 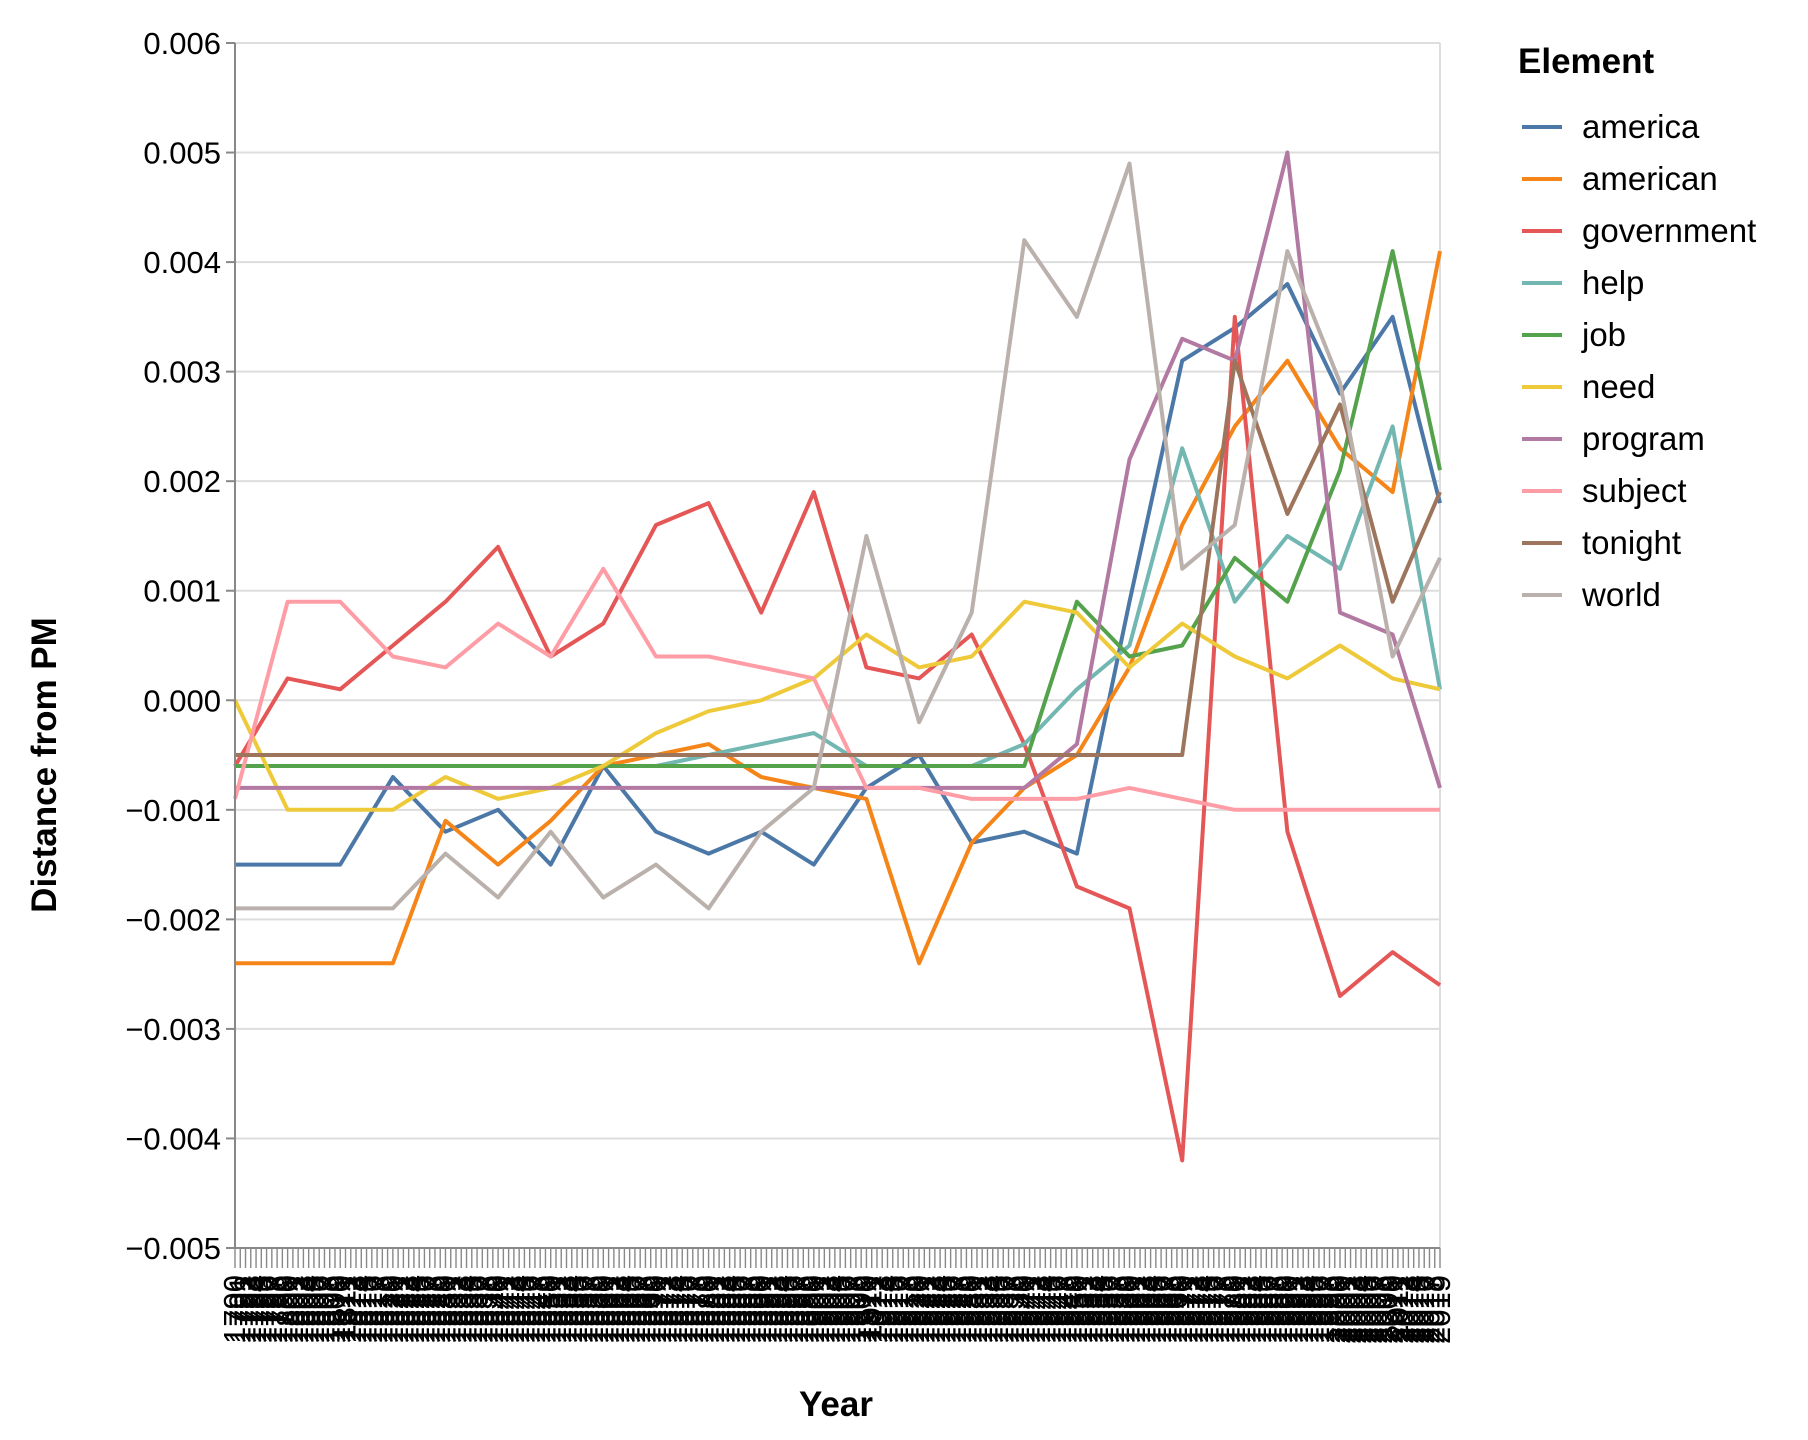 What do you see at coordinates (287, 1309) in the screenshot?
I see `x-tick-label: 1800` at bounding box center [287, 1309].